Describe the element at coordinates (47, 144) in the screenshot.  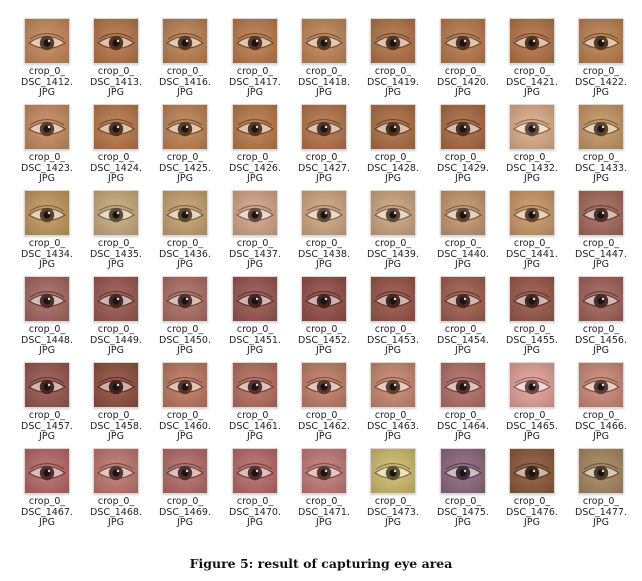
I see `eye-thumbnail-item: crop_0_ DSC_1423. JPG` at that location.